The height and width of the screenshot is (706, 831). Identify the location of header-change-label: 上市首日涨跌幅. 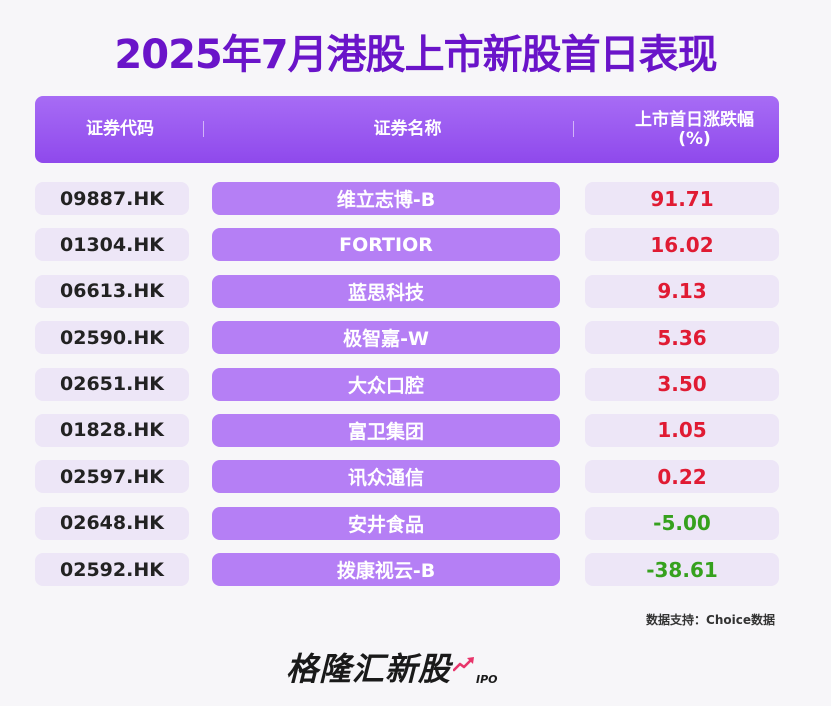
(694, 119).